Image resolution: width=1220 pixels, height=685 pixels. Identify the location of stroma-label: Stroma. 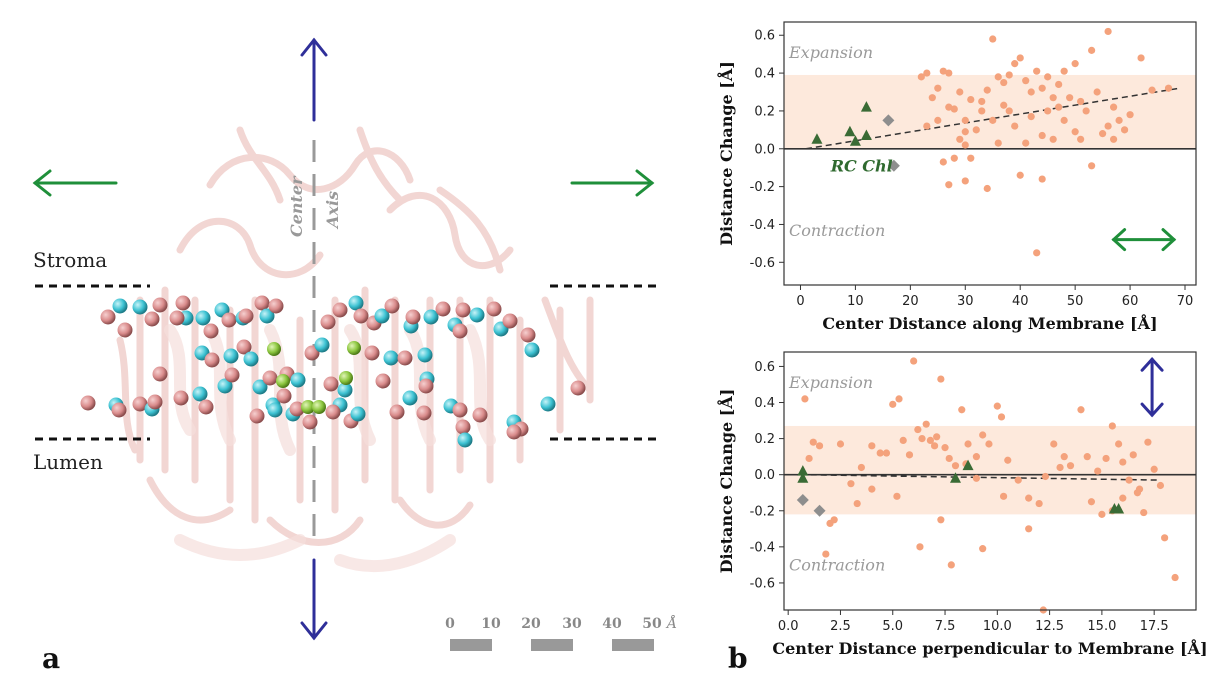
(70, 260).